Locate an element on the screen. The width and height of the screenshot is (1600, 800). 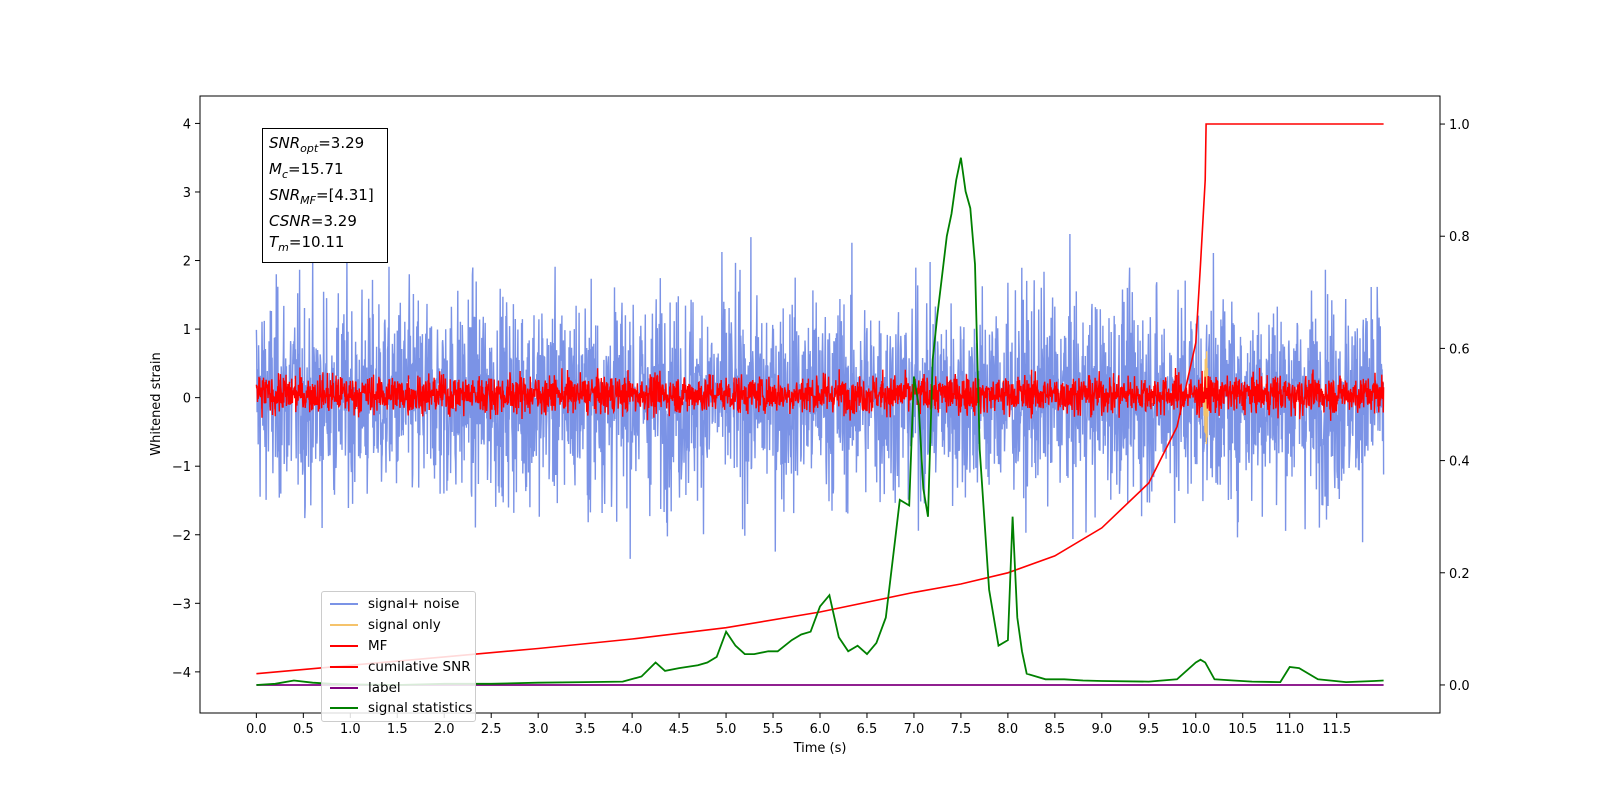
legend-label-cumulative-snr: cumilative SNR is located at coordinates (419, 666).